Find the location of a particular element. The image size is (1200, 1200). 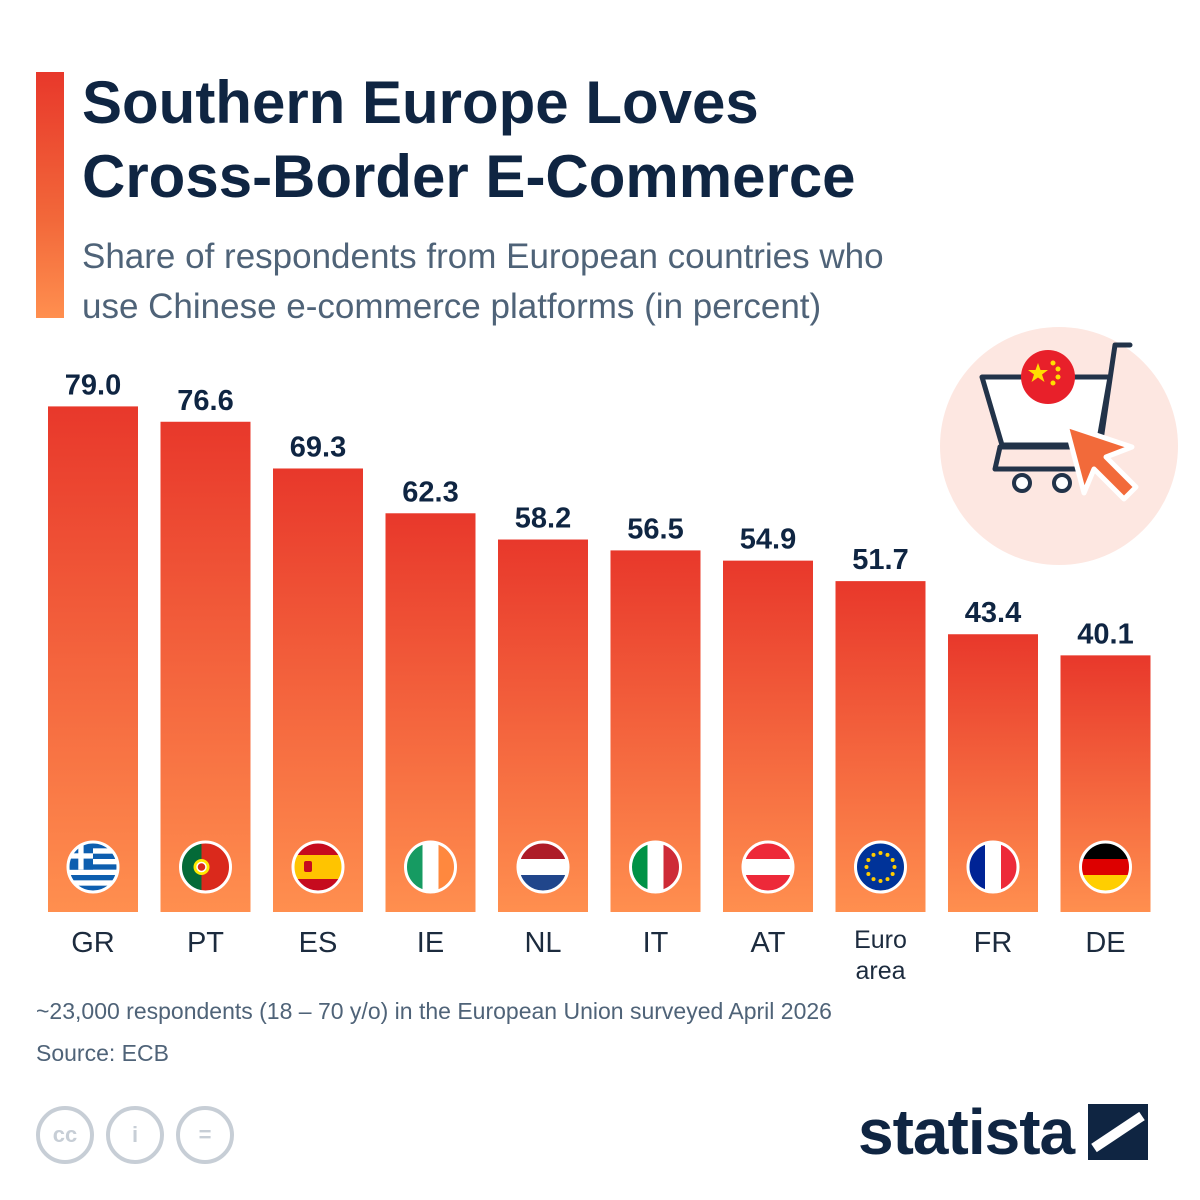

china-flag-icon is located at coordinates (1048, 377).